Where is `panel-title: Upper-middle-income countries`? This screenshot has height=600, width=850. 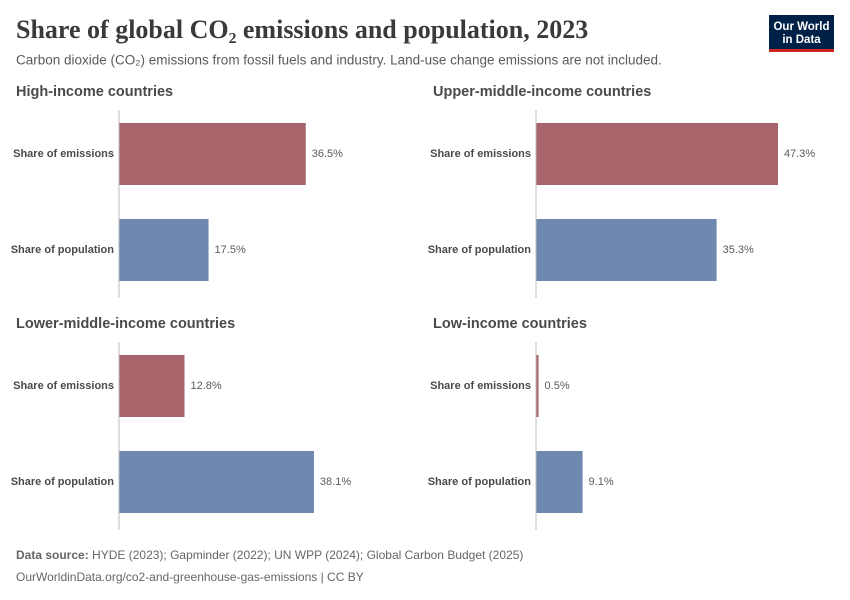
panel-title: Upper-middle-income countries is located at coordinates (542, 92).